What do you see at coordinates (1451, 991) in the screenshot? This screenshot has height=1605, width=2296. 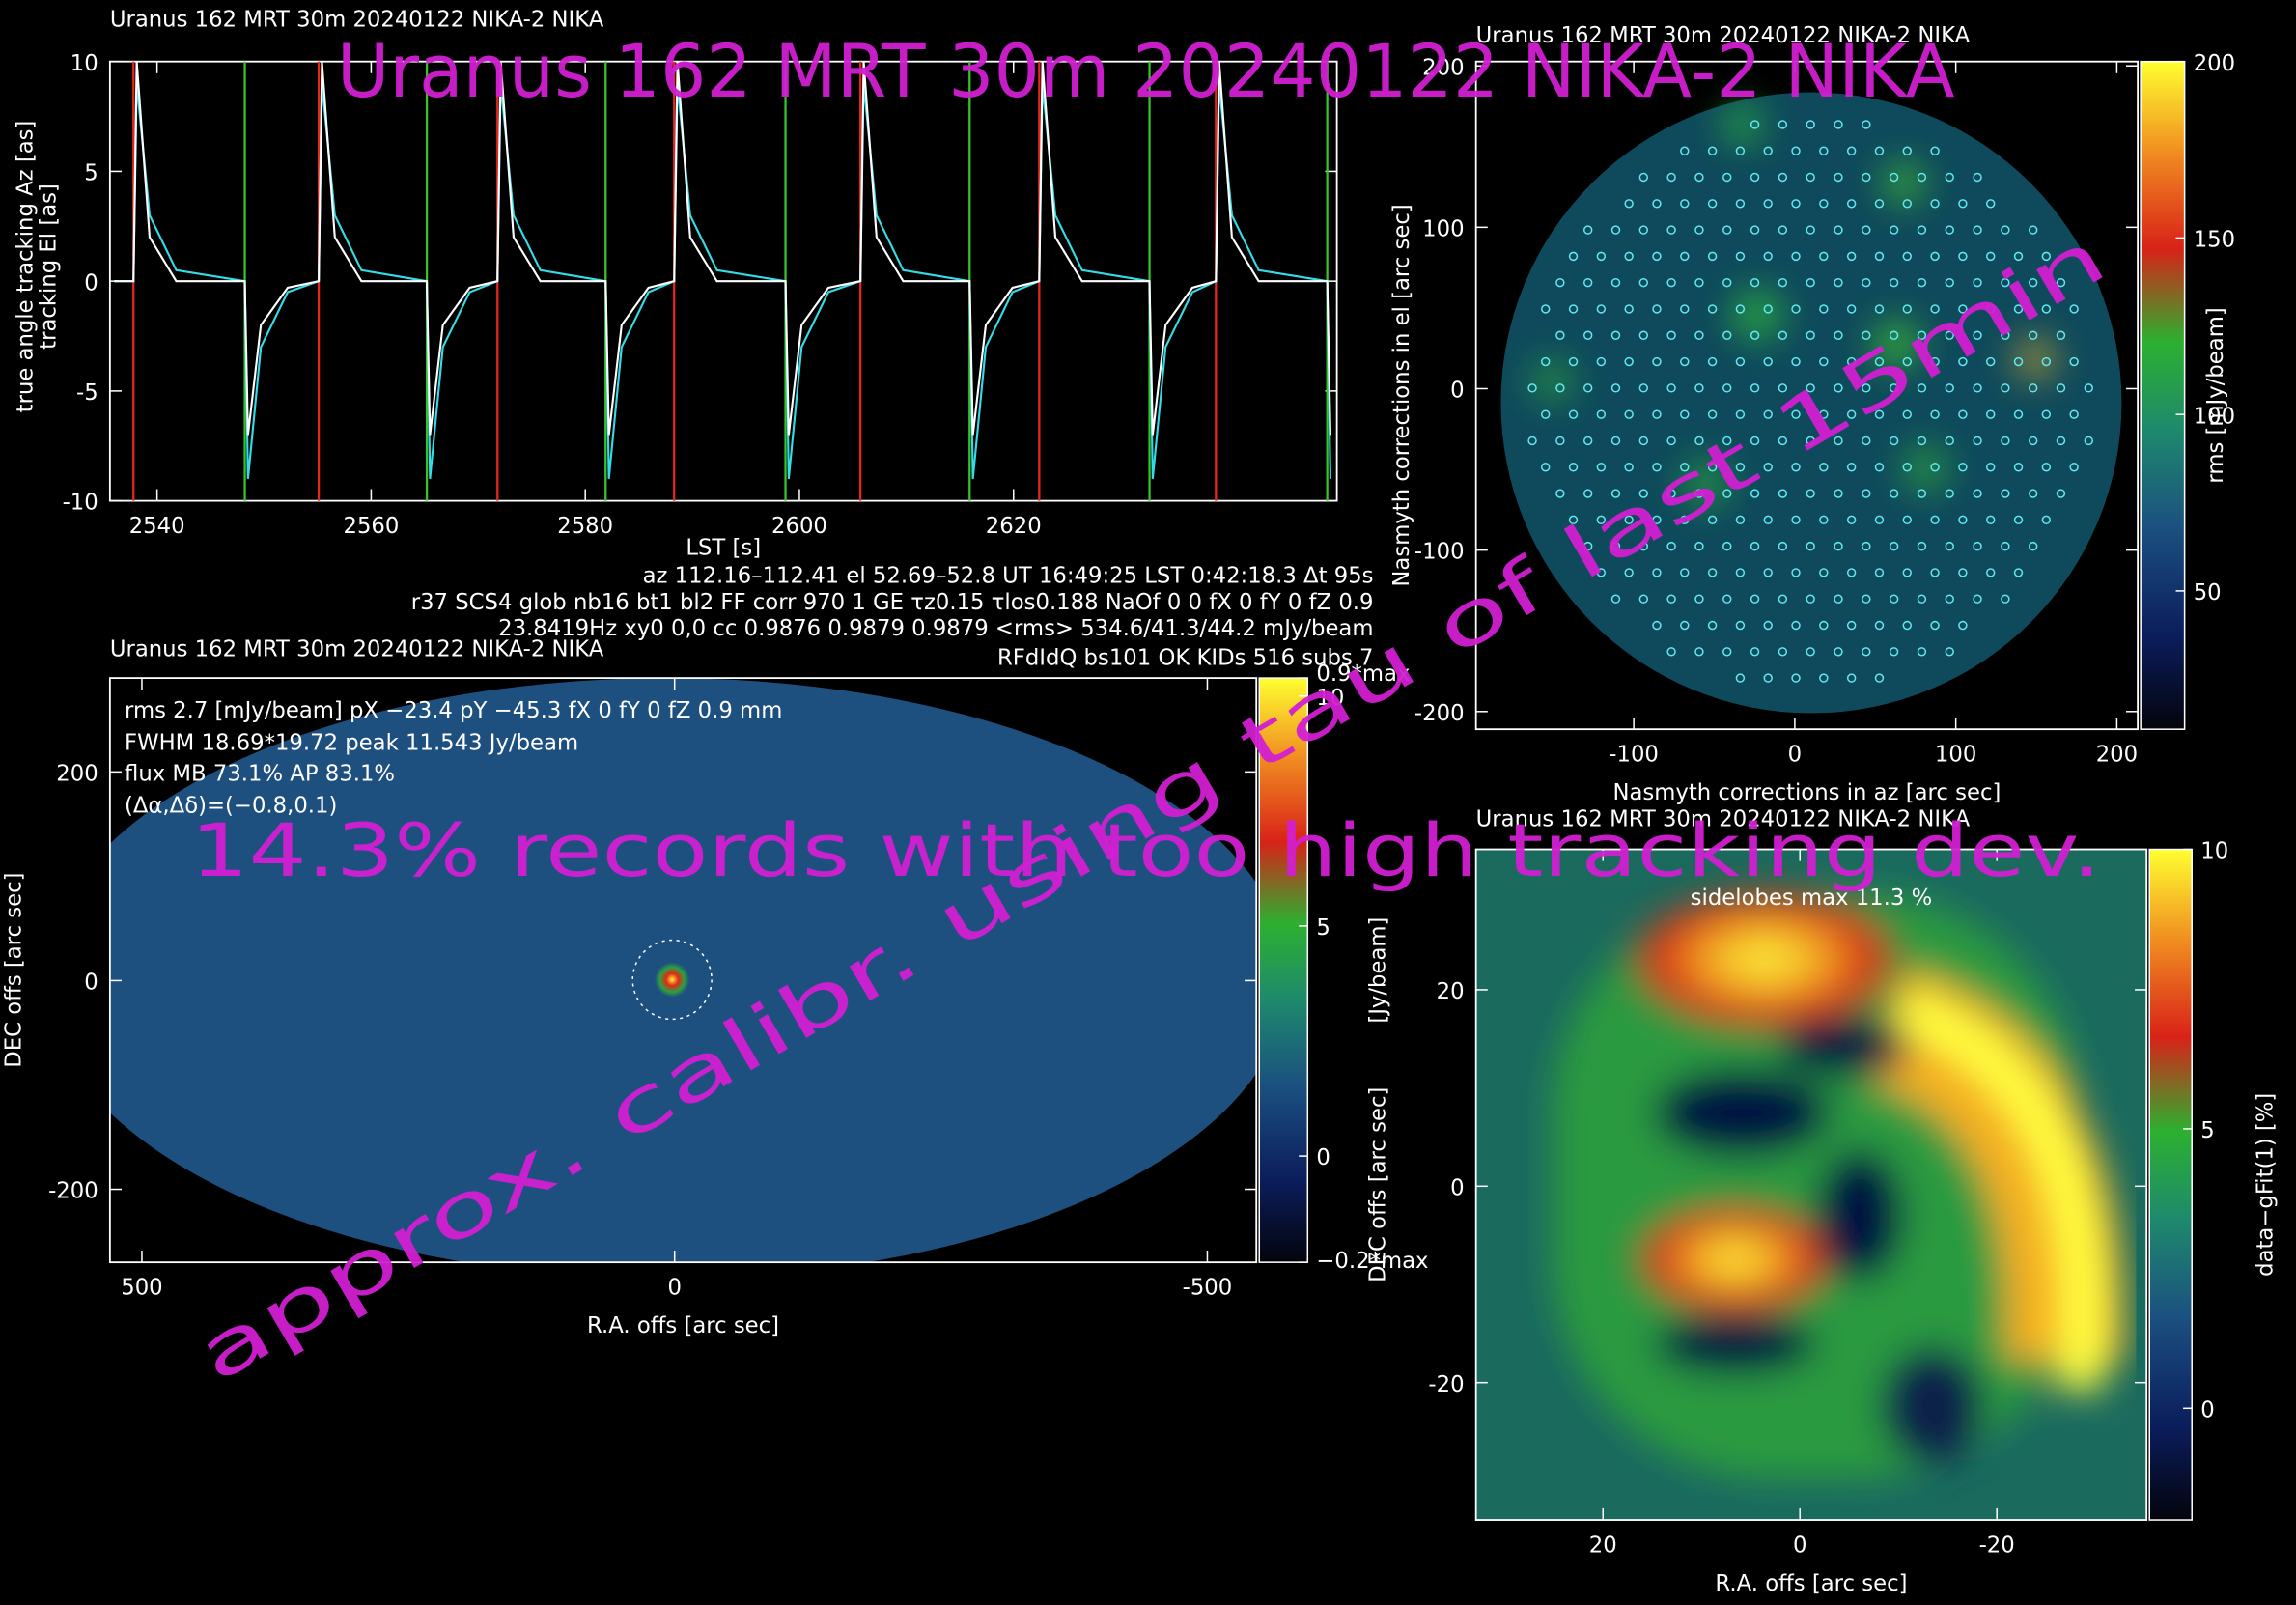 I see `y-tick-label: 20` at bounding box center [1451, 991].